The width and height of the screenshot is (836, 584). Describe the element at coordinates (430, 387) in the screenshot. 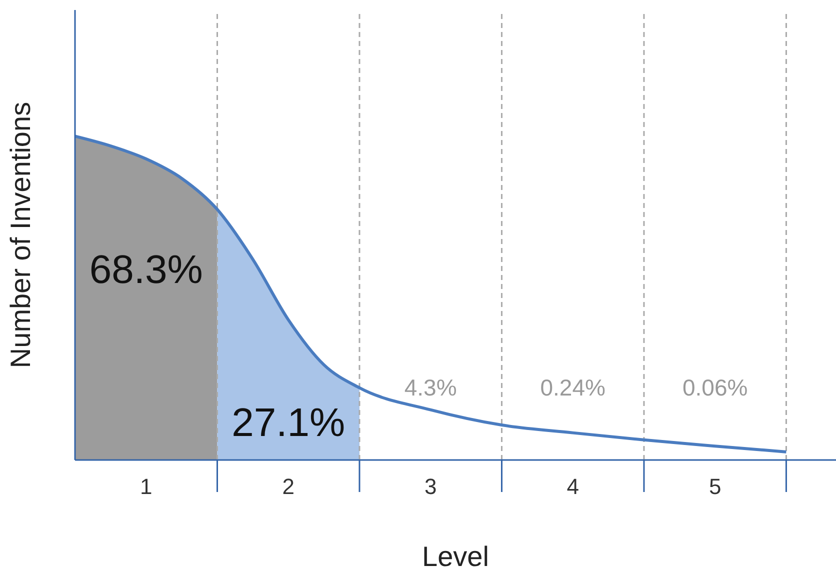

I see `annotation: 4.3%` at that location.